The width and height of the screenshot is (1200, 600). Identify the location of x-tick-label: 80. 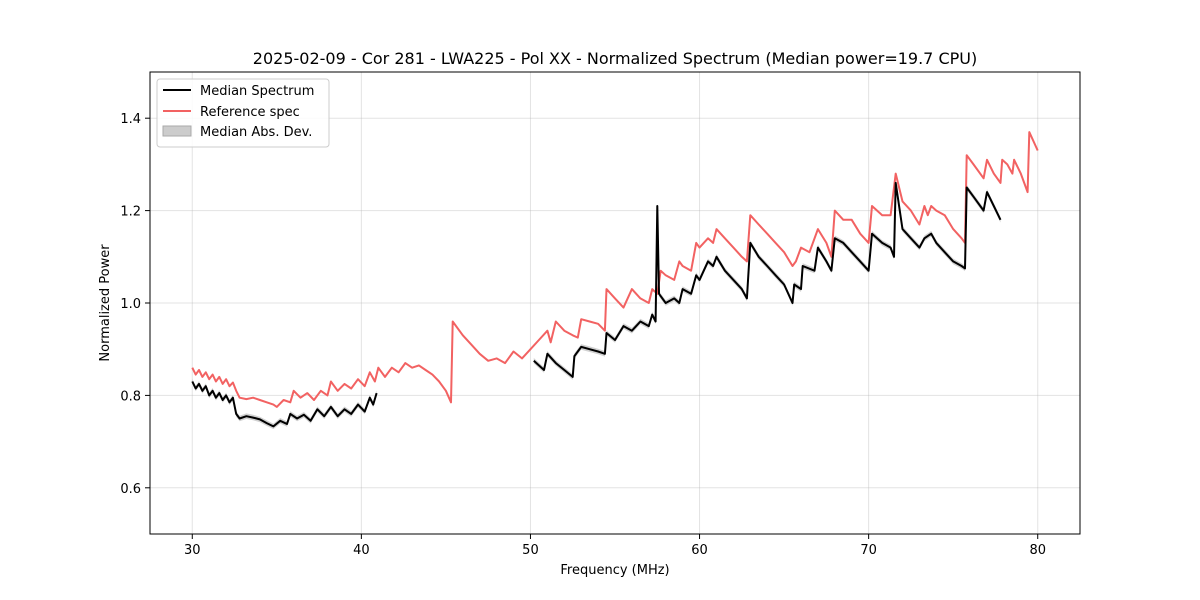
(1037, 550).